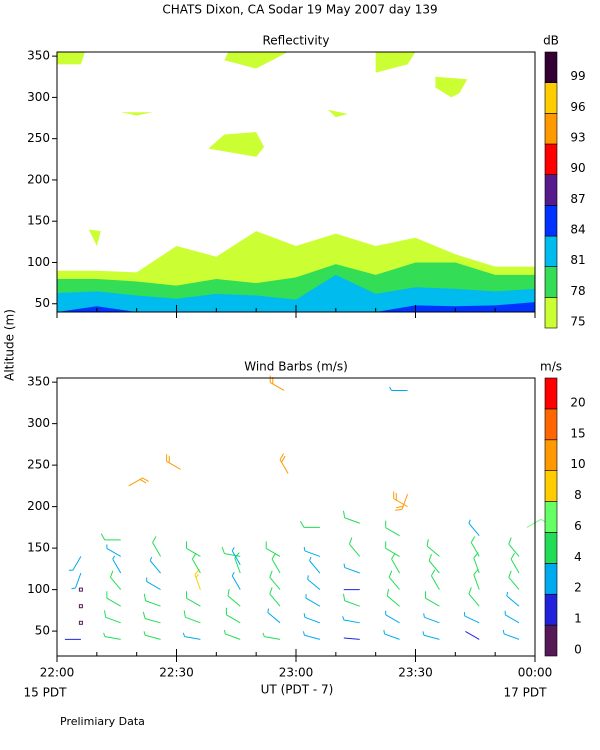 The width and height of the screenshot is (600, 750). Describe the element at coordinates (296, 673) in the screenshot. I see `x-tick-label: 23:00` at that location.